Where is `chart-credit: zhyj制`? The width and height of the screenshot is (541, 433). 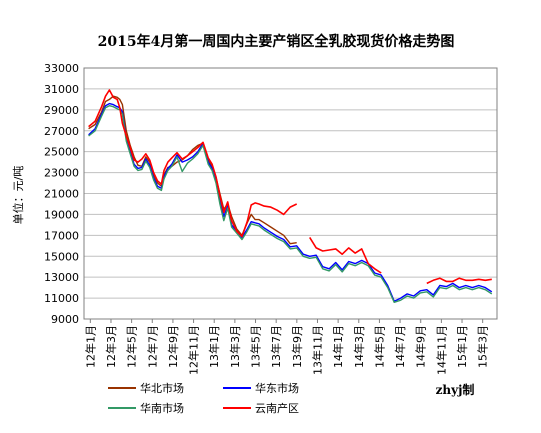 chart-credit: zhyj制 is located at coordinates (455, 389).